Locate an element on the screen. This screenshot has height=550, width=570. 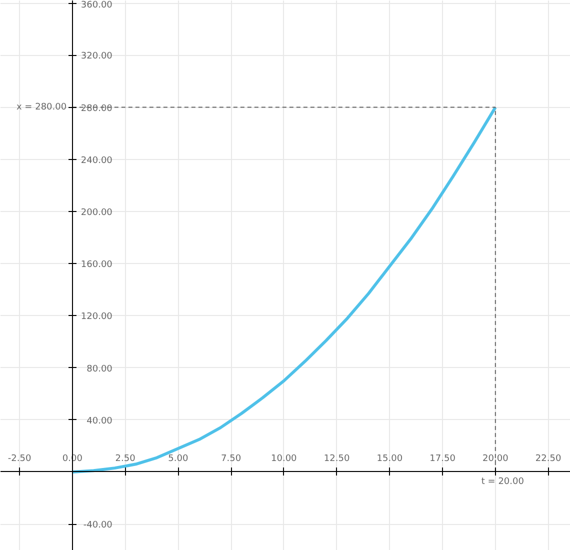
x-tick-label: 20.00 is located at coordinates (495, 459).